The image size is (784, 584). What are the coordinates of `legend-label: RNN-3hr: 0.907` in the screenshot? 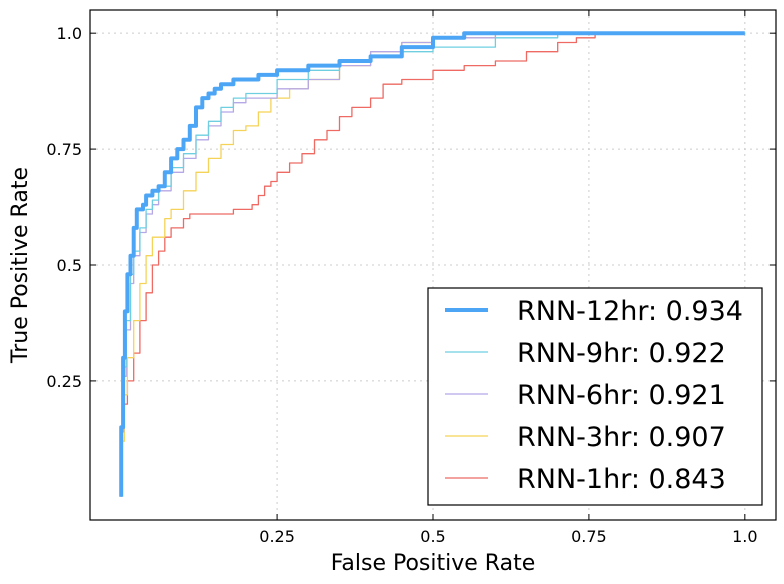 It's located at (621, 437).